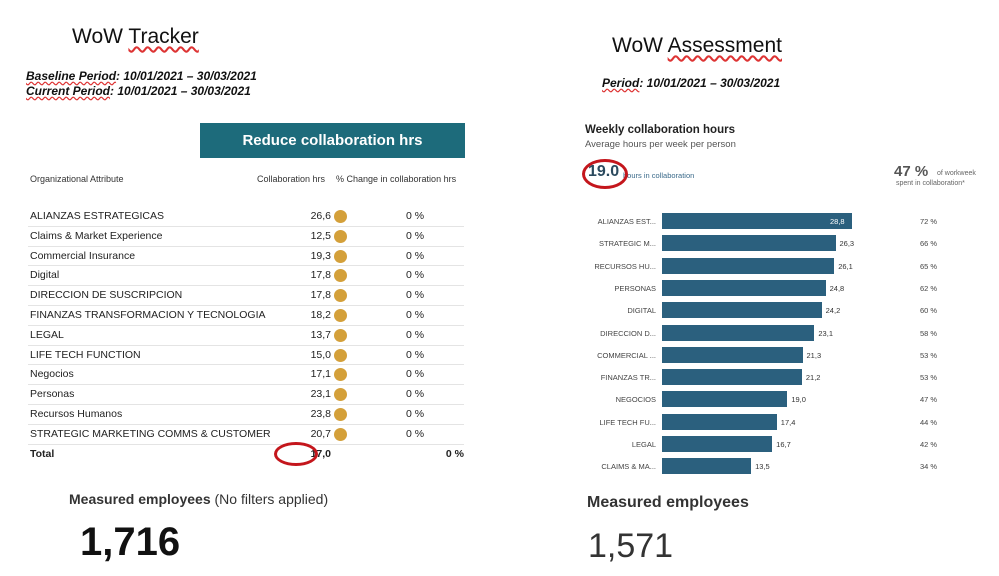 Image resolution: width=999 pixels, height=576 pixels. Describe the element at coordinates (783, 444) in the screenshot. I see `chart-value-label: 16,7` at that location.